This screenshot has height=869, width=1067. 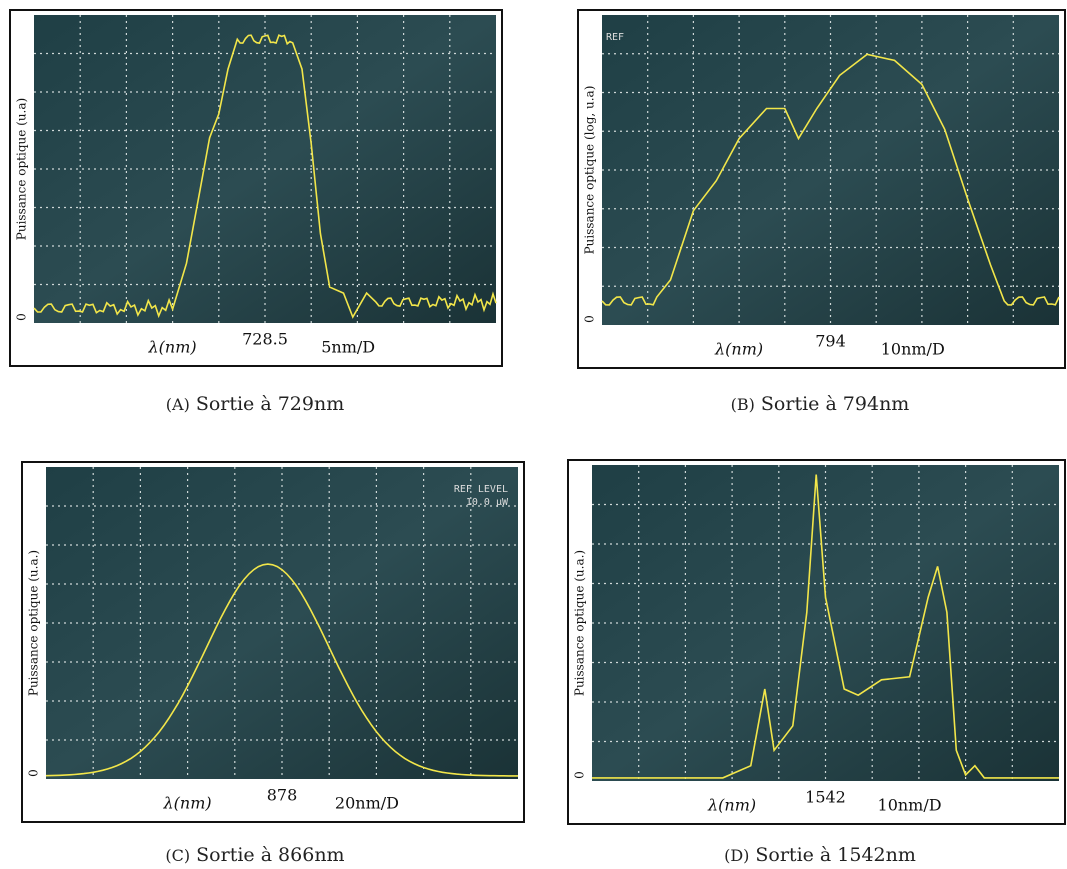 What do you see at coordinates (825, 797) in the screenshot?
I see `center-wavelength: 1542` at bounding box center [825, 797].